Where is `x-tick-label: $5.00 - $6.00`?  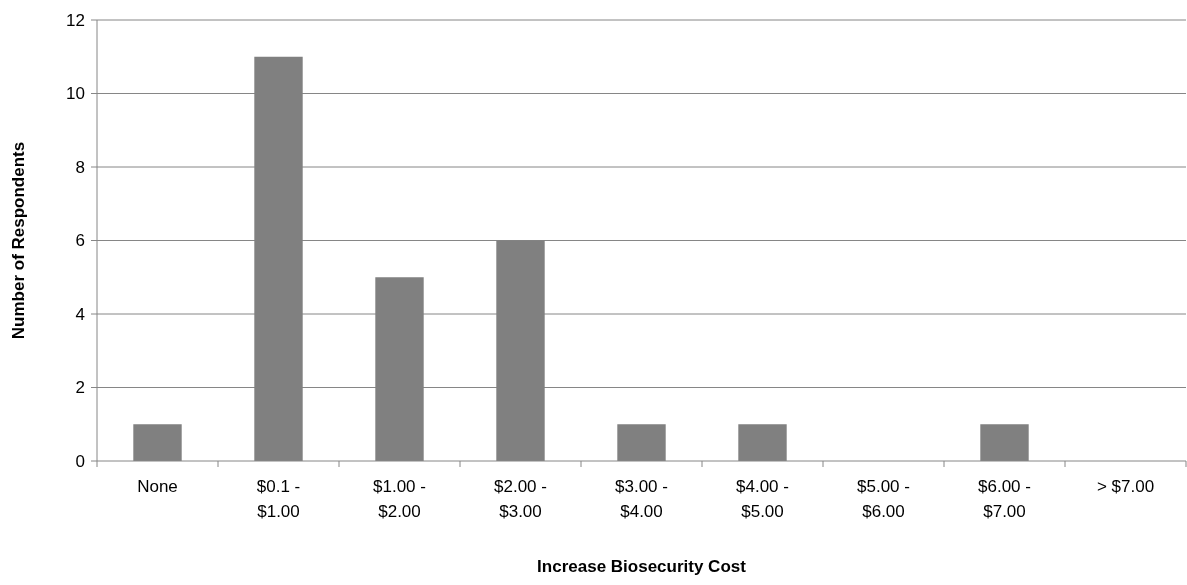 x-tick-label: $5.00 - $6.00 is located at coordinates (883, 499).